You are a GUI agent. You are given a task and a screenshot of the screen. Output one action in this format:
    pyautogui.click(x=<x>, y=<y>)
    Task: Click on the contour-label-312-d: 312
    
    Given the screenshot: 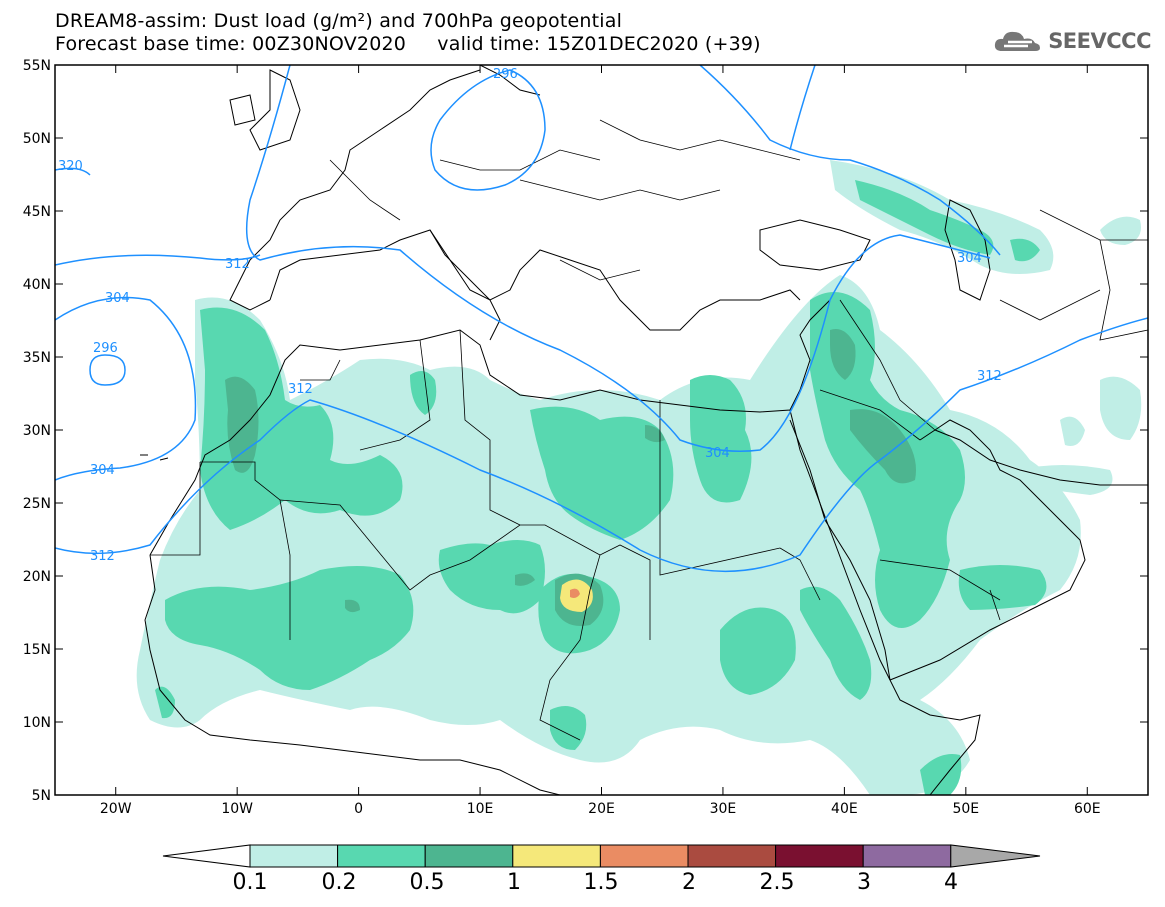 What is the action you would take?
    pyautogui.click(x=989, y=376)
    